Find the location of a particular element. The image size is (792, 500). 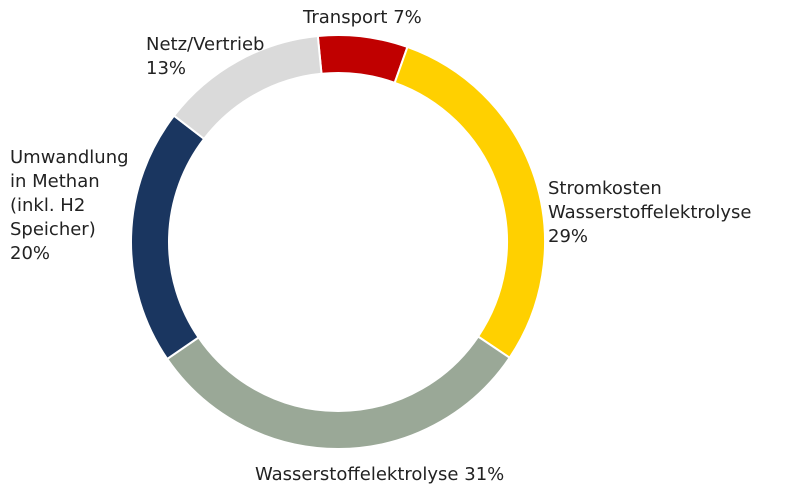

category-name: Stromkosten Wasserstoffelektrolyse is located at coordinates (650, 200).